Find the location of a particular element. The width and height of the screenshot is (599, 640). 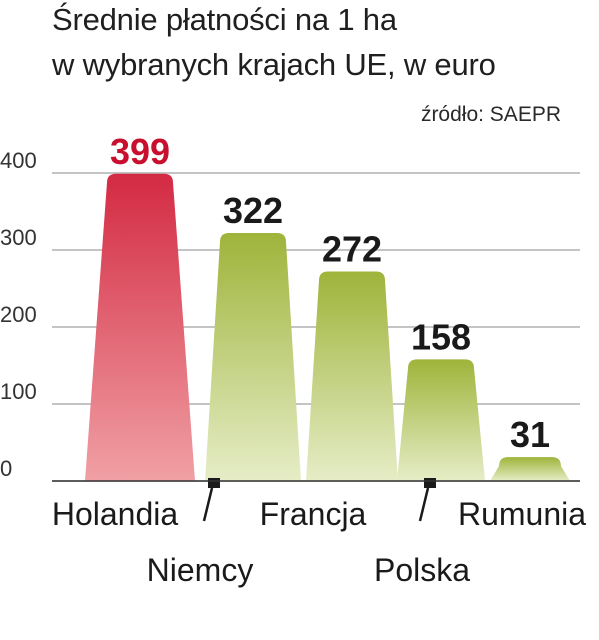

y-tick-label: 100 is located at coordinates (18, 391).